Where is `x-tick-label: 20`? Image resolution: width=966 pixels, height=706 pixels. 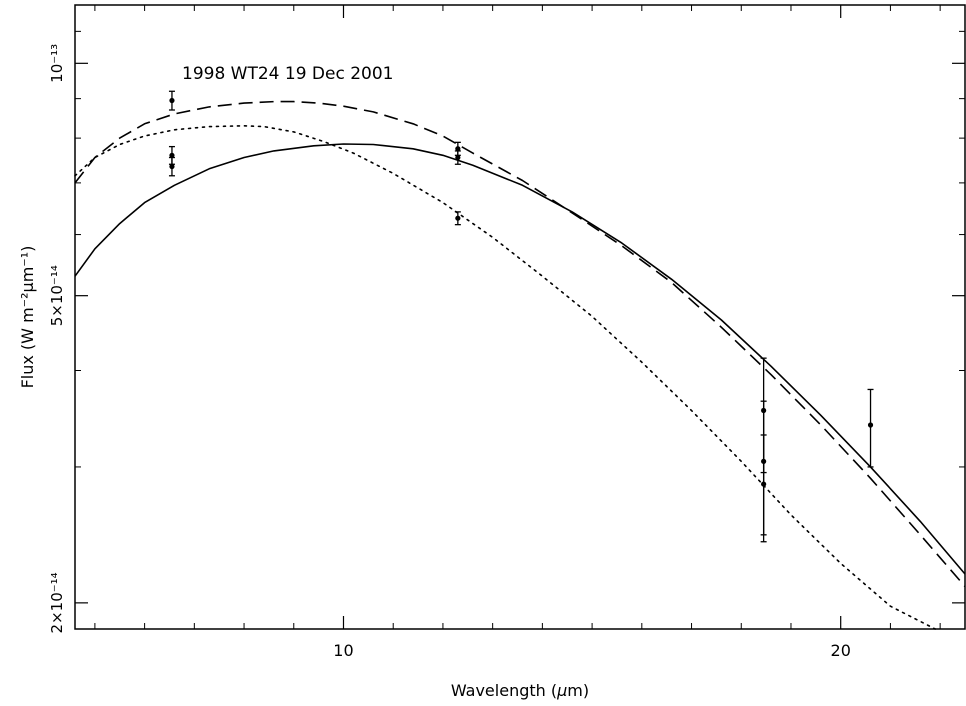 x-tick-label: 20 is located at coordinates (841, 650).